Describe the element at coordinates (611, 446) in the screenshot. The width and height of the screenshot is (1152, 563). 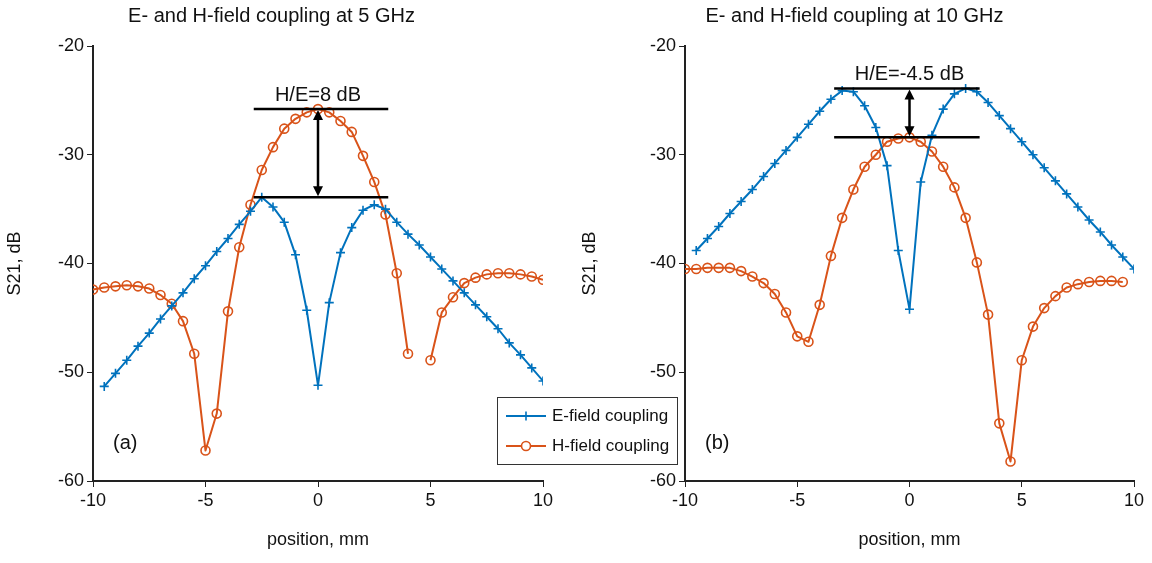
I see `legend-label: H-field coupling` at that location.